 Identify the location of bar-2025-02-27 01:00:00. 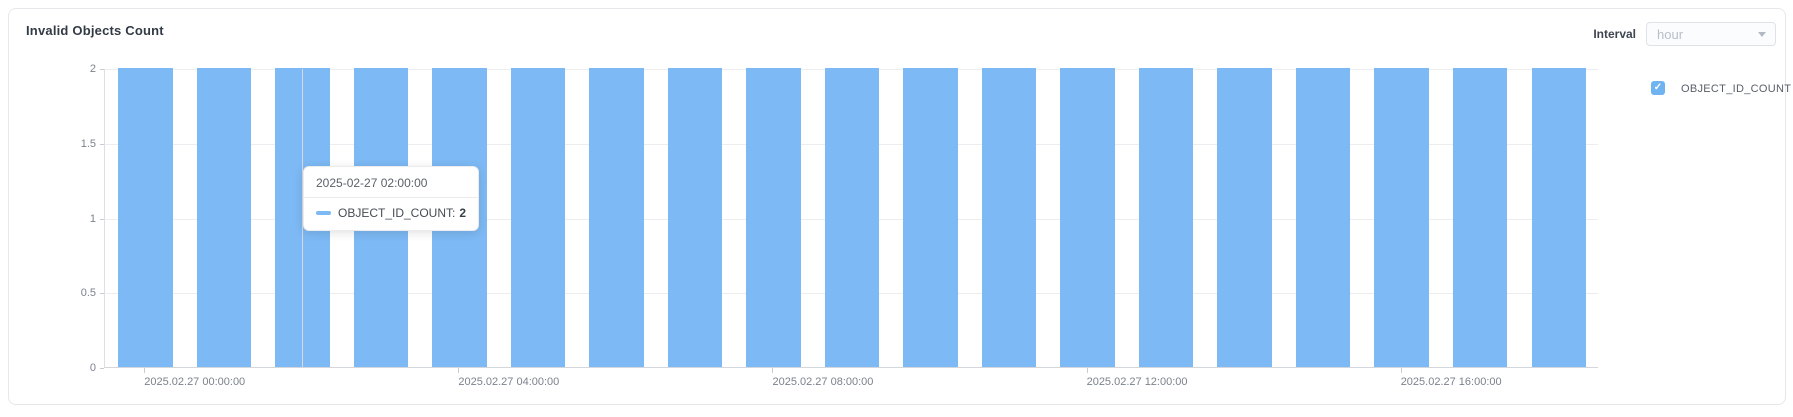
(224, 217).